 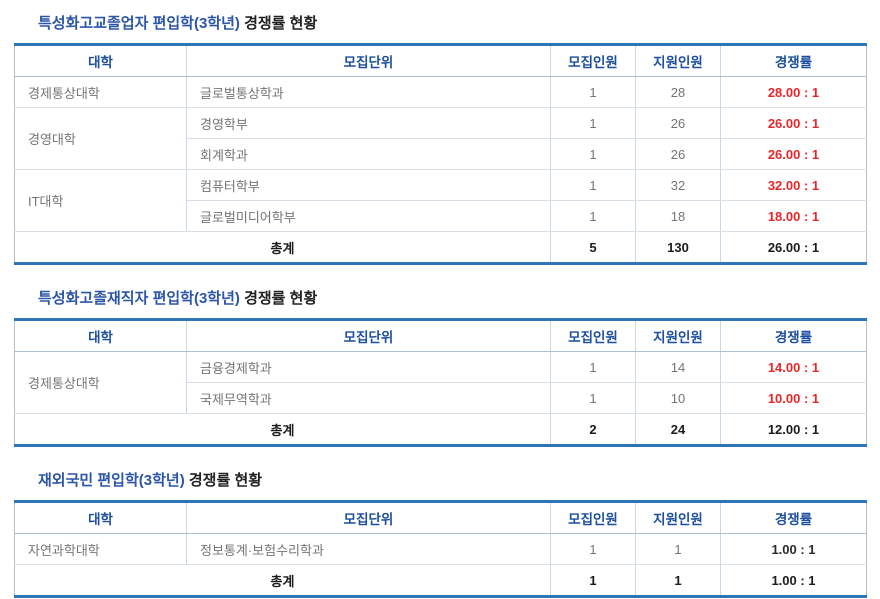 I want to click on dept-cell: 글로벌미디어학부, so click(x=368, y=216).